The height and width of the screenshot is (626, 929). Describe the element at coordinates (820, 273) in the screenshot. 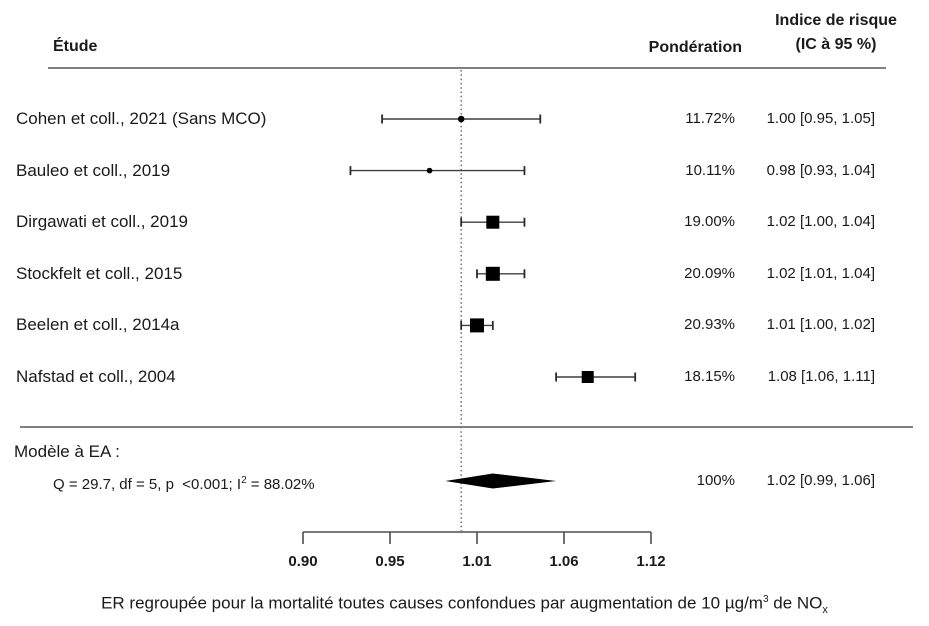

I see `study-ci-text: 1.02 [1.01, 1.04]` at that location.